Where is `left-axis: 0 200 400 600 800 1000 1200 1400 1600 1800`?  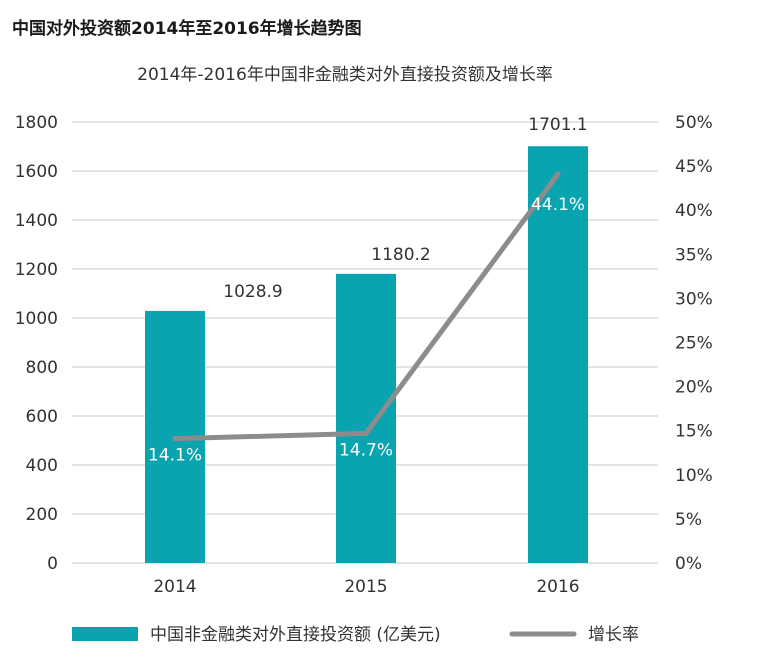
left-axis: 0 200 400 600 800 1000 1200 1400 1600 1800 is located at coordinates (36, 343).